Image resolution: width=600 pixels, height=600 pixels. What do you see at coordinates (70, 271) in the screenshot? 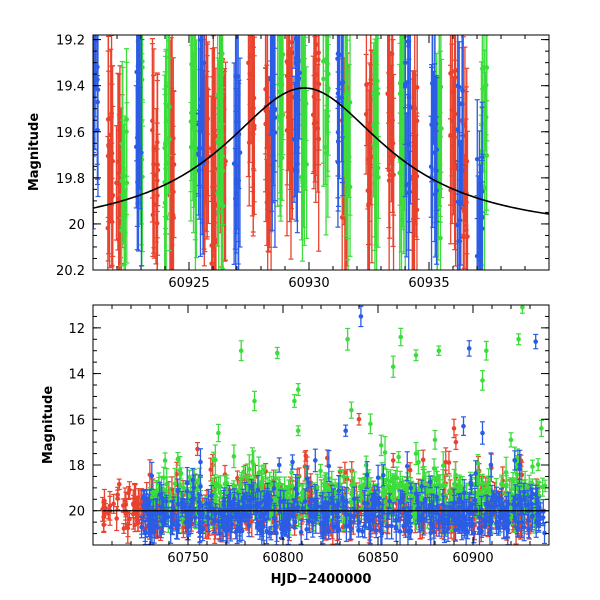
I see `y-tick-label: 20.2` at bounding box center [70, 271].